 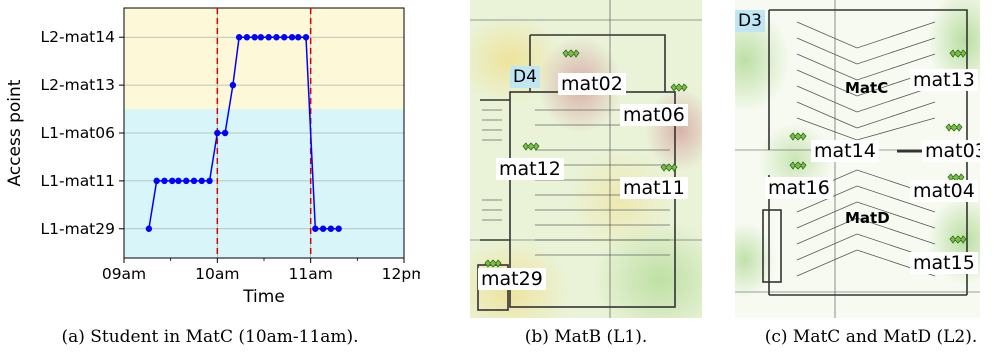 I want to click on ap-label-mat16: mat16, so click(x=799, y=188).